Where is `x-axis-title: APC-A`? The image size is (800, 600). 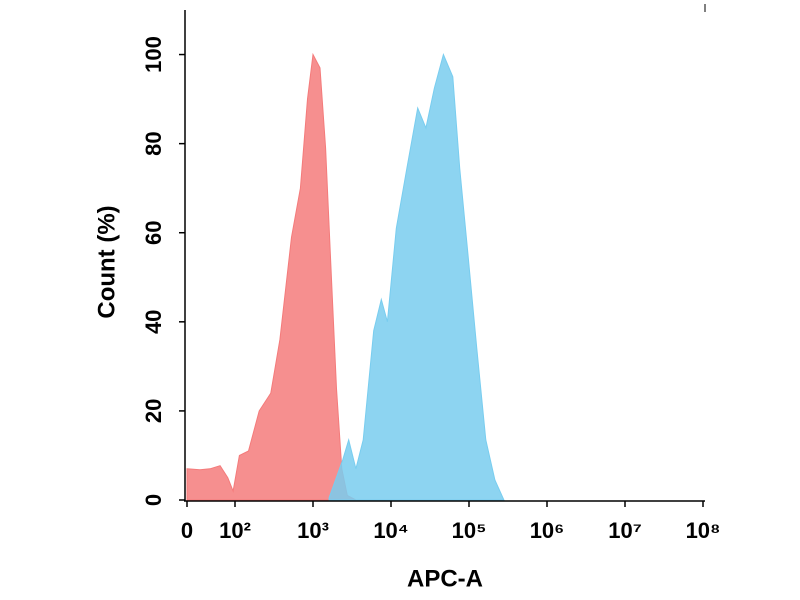
x-axis-title: APC-A is located at coordinates (445, 578).